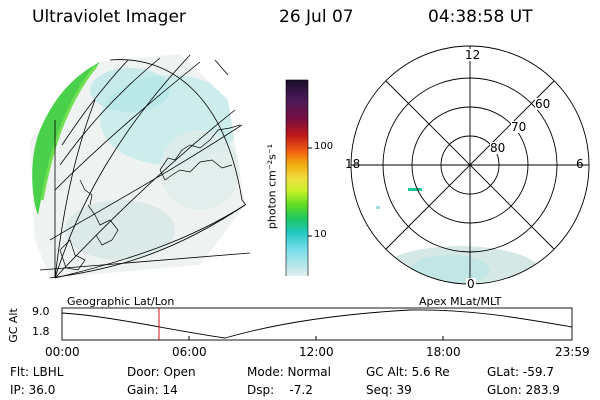 The image size is (600, 400). Describe the element at coordinates (543, 104) in the screenshot. I see `polar-ring-60: 60` at that location.